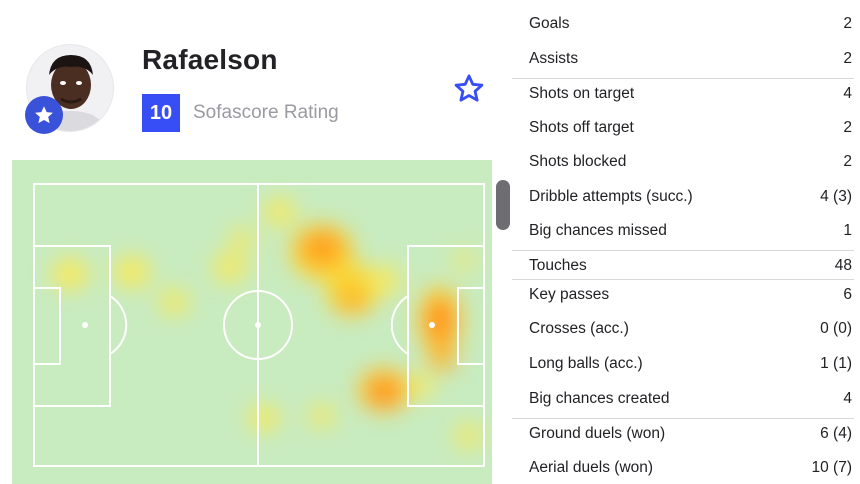 The height and width of the screenshot is (484, 860). What do you see at coordinates (683, 434) in the screenshot?
I see `stat-row-ground-duels: Ground duels (won) 6 (4)` at bounding box center [683, 434].